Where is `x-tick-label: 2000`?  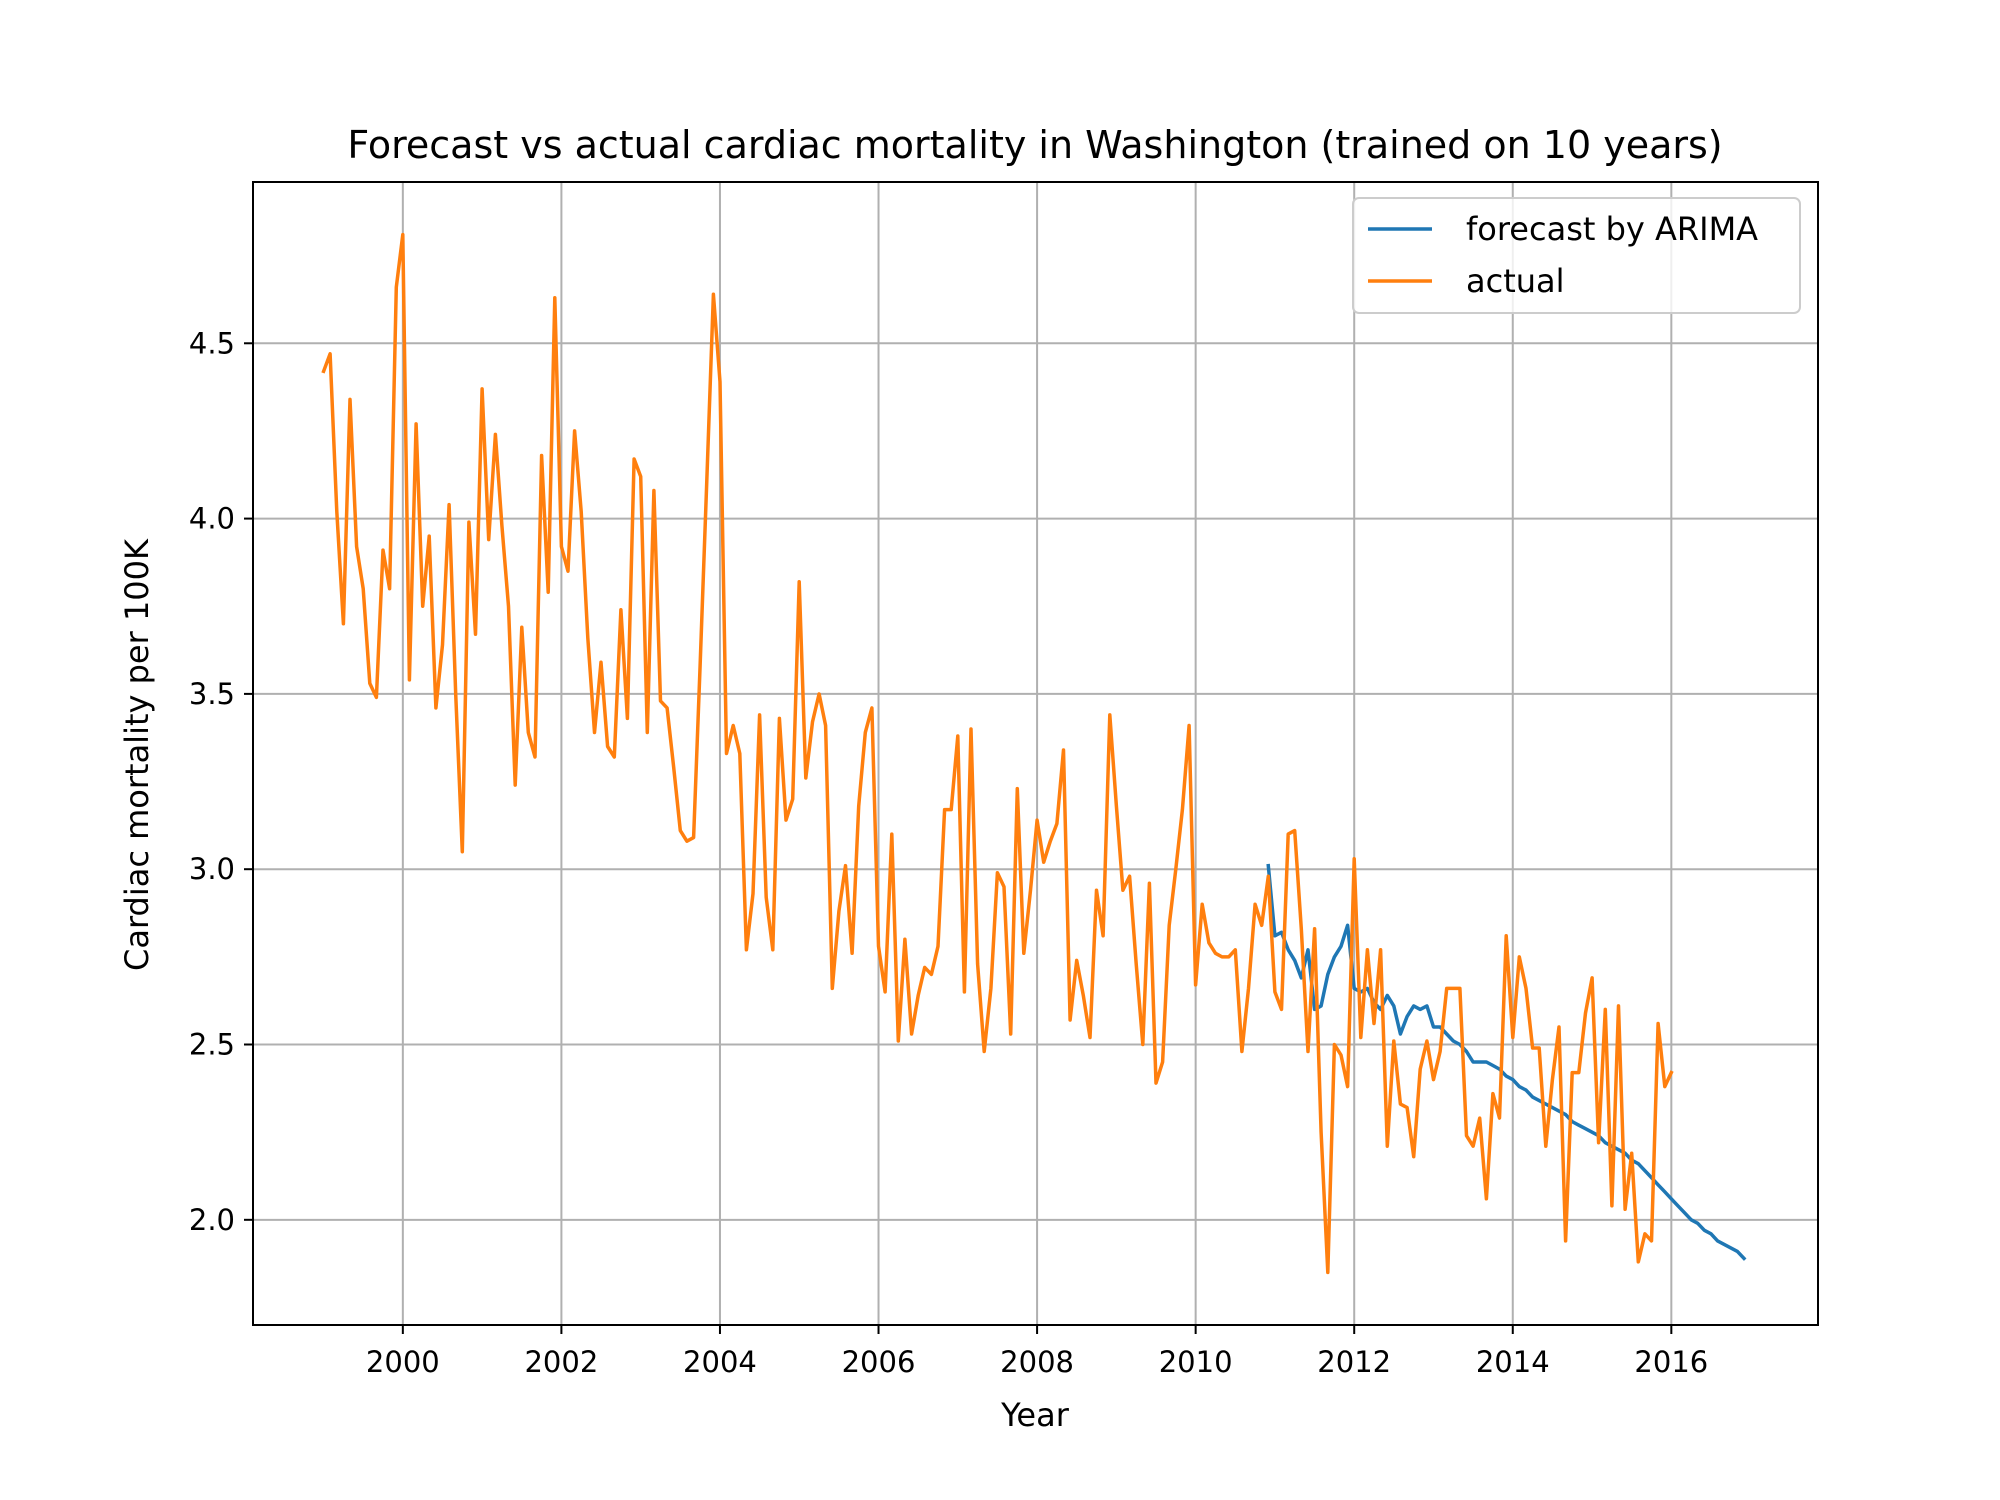 x-tick-label: 2000 is located at coordinates (403, 1362).